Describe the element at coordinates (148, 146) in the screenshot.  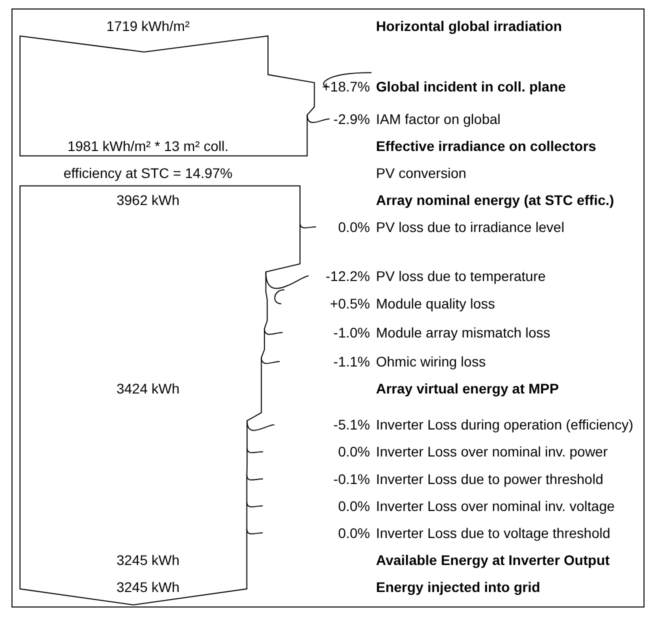
I see `text: 1981 kWh/m² * 13 m² coll.` at that location.